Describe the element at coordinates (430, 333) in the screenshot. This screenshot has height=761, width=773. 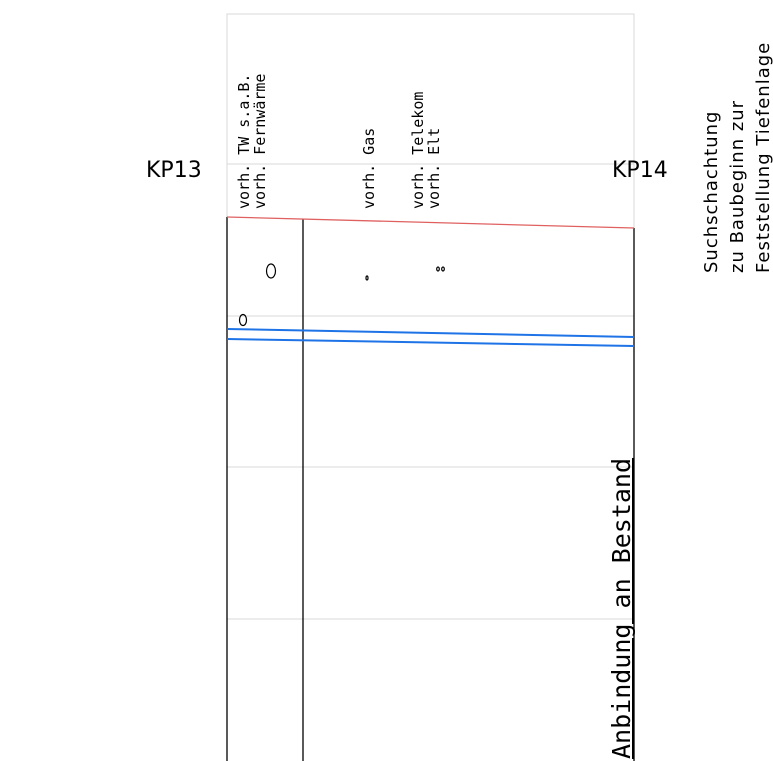
I see `pipe-line-top` at that location.